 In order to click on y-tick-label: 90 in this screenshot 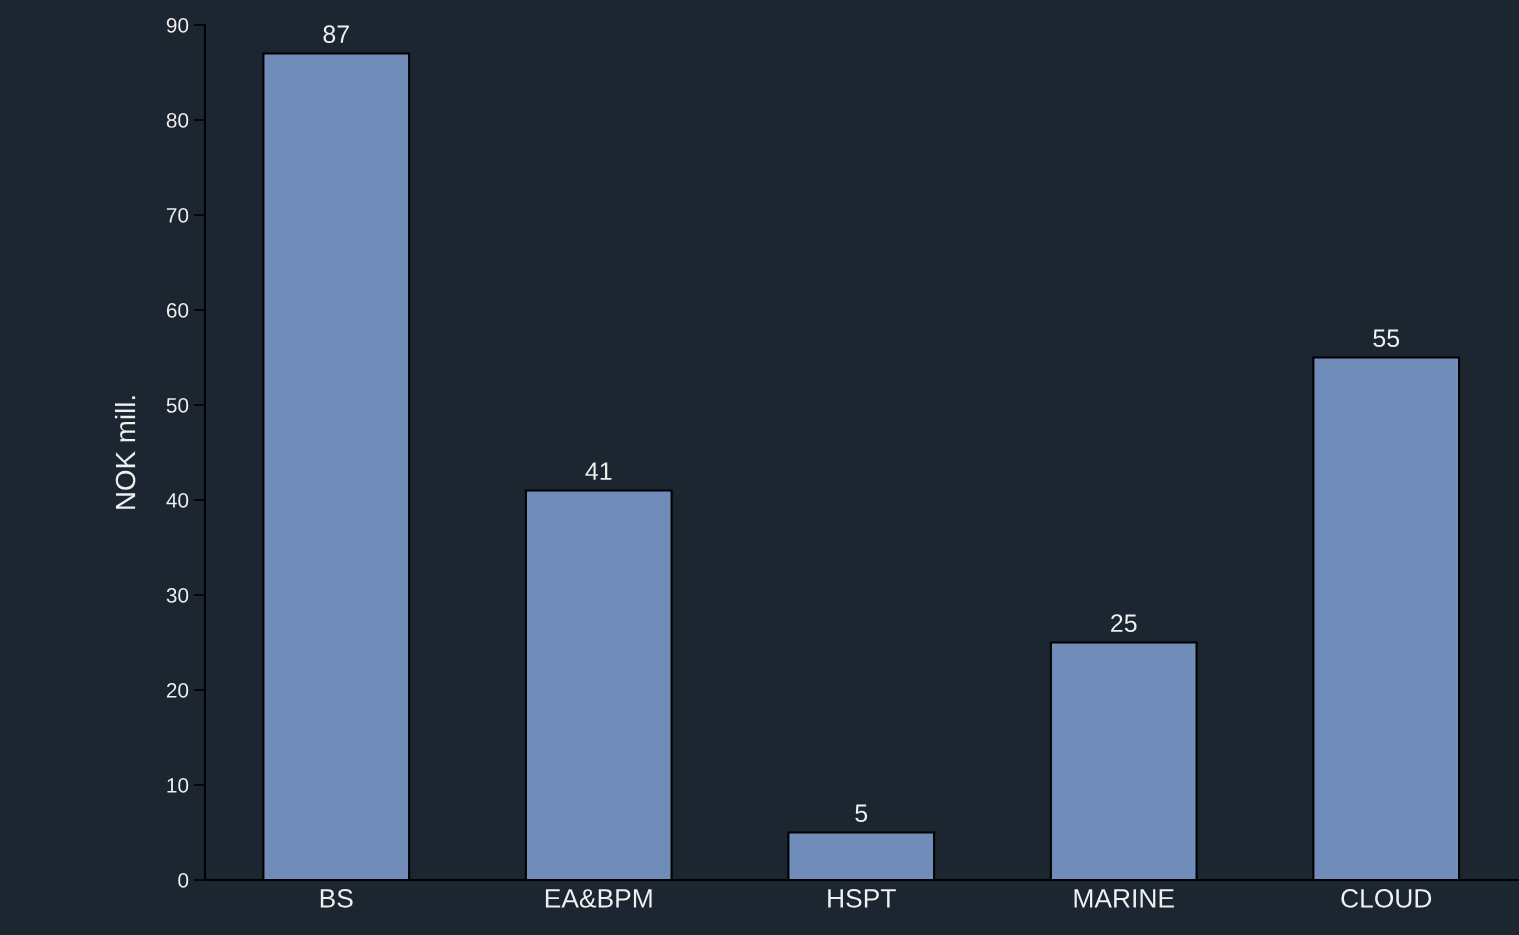, I will do `click(177, 25)`.